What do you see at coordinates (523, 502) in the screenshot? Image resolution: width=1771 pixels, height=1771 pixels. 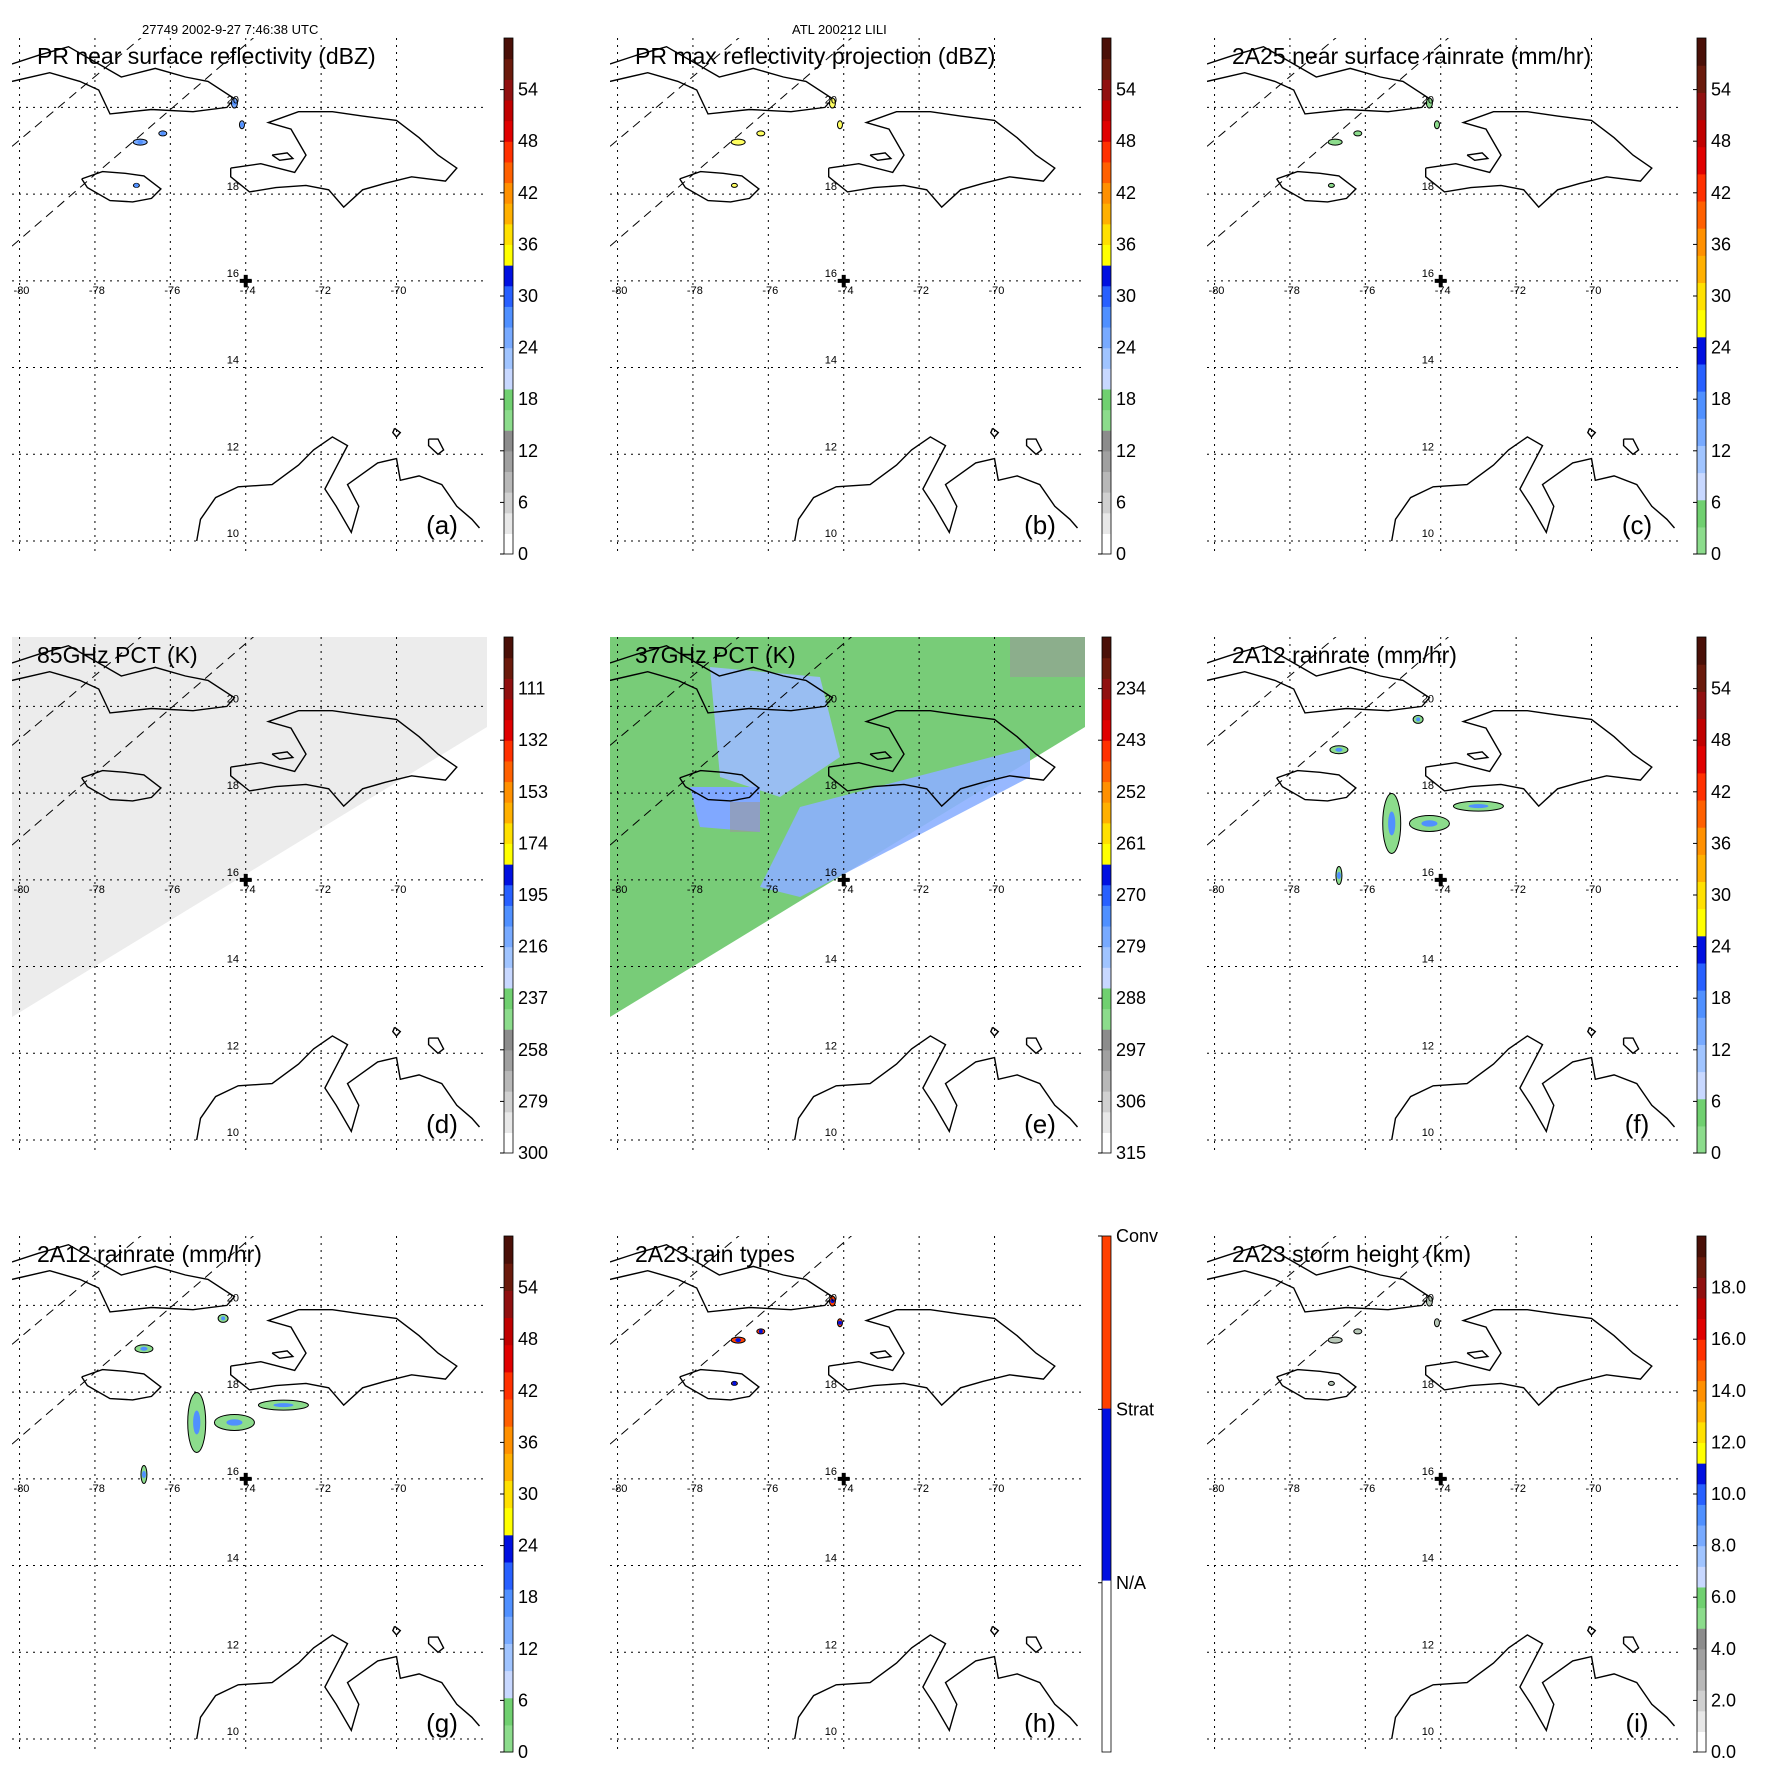 I see `colorbar-label: 6` at bounding box center [523, 502].